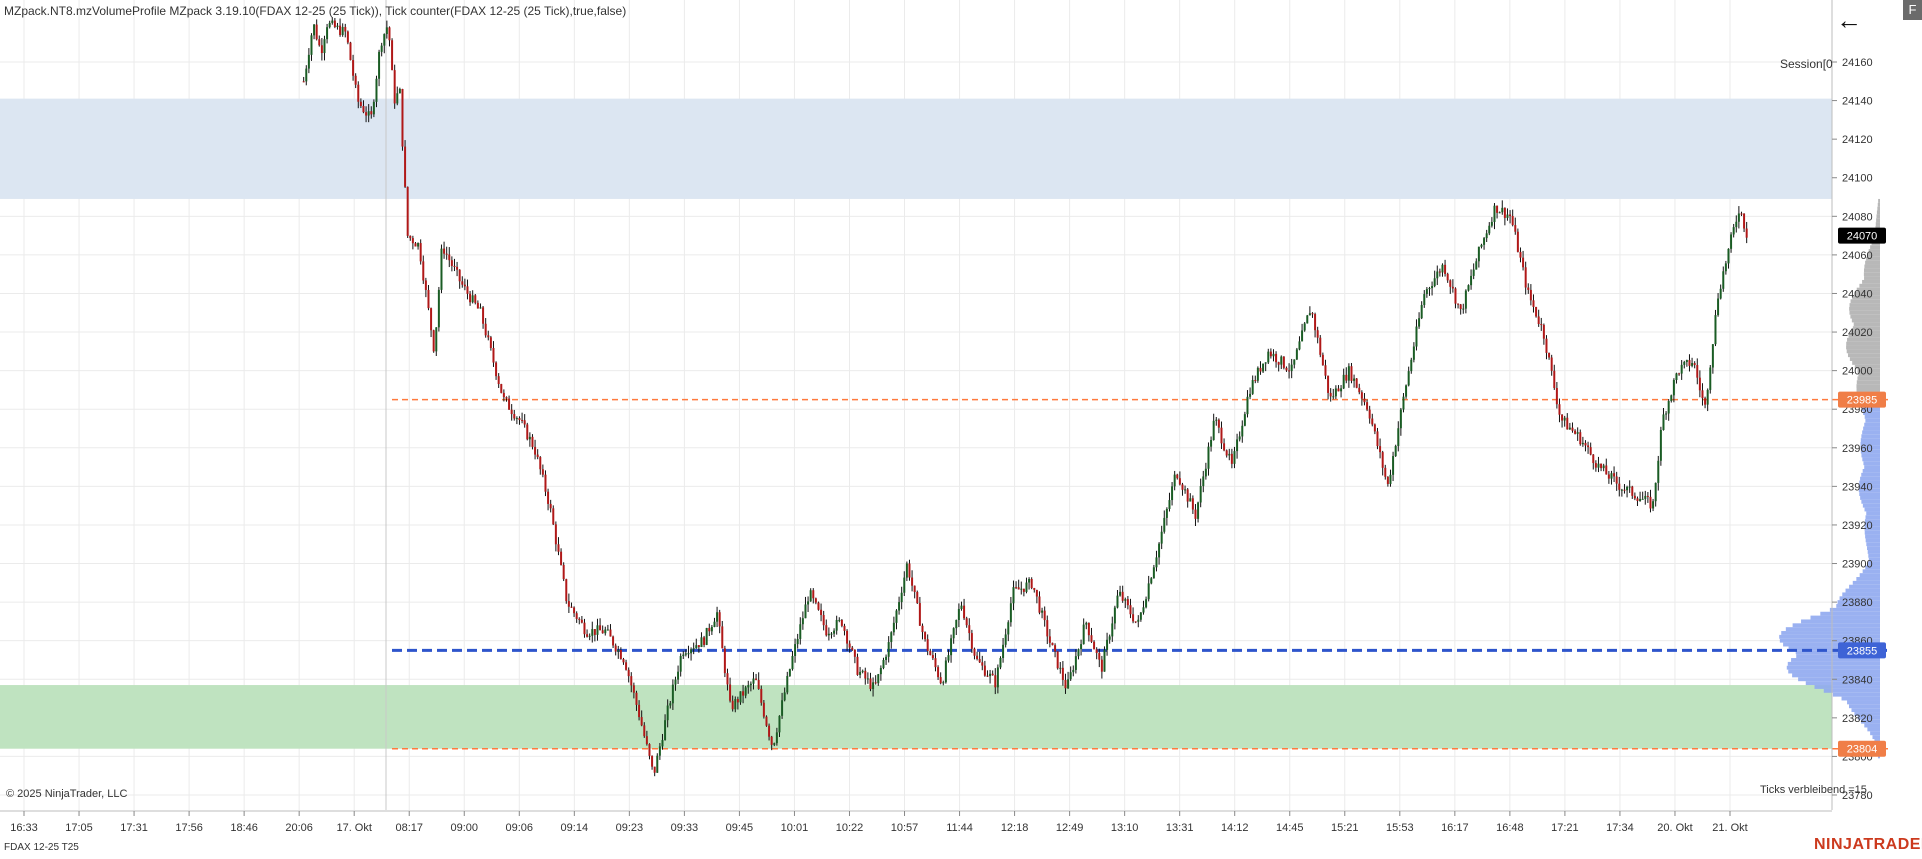 This screenshot has height=859, width=1922. Describe the element at coordinates (409, 828) in the screenshot. I see `x-tick-label: 08:17` at that location.